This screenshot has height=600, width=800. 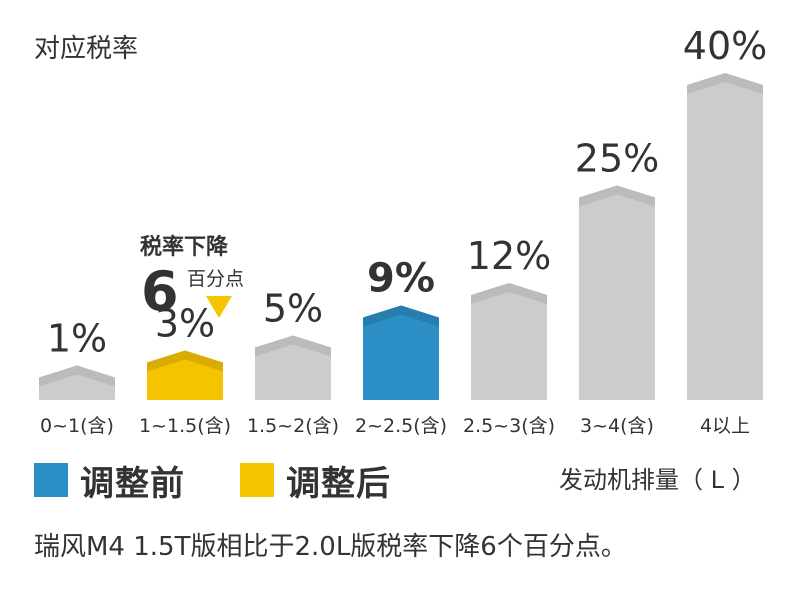 I want to click on value-label-4: 9%, so click(x=401, y=279).